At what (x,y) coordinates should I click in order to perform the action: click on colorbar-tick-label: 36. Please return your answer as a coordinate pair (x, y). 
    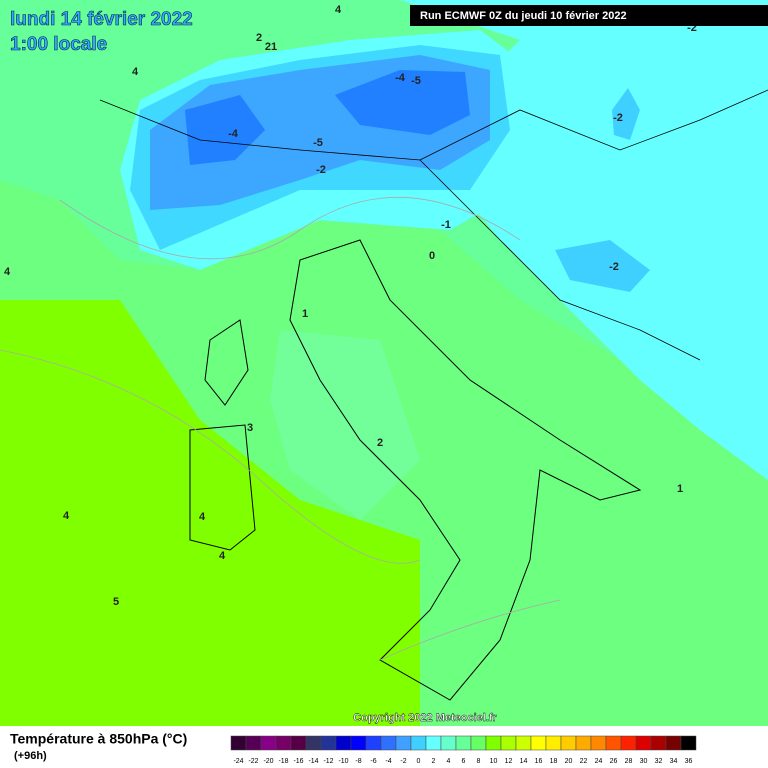
    Looking at the image, I should click on (689, 761).